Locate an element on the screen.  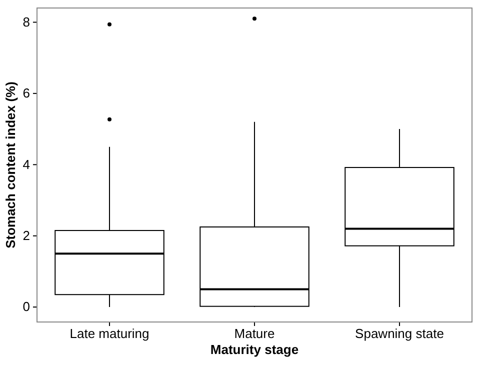
x-tick-label: Spawning state is located at coordinates (399, 334).